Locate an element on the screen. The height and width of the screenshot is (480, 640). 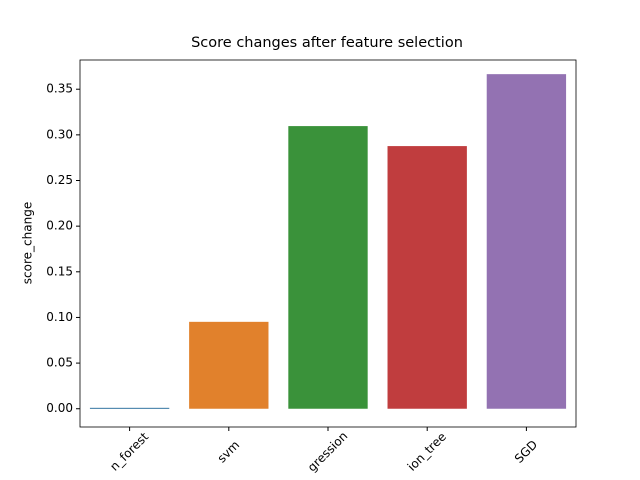
x-tick-label: n_forest is located at coordinates (129, 451).